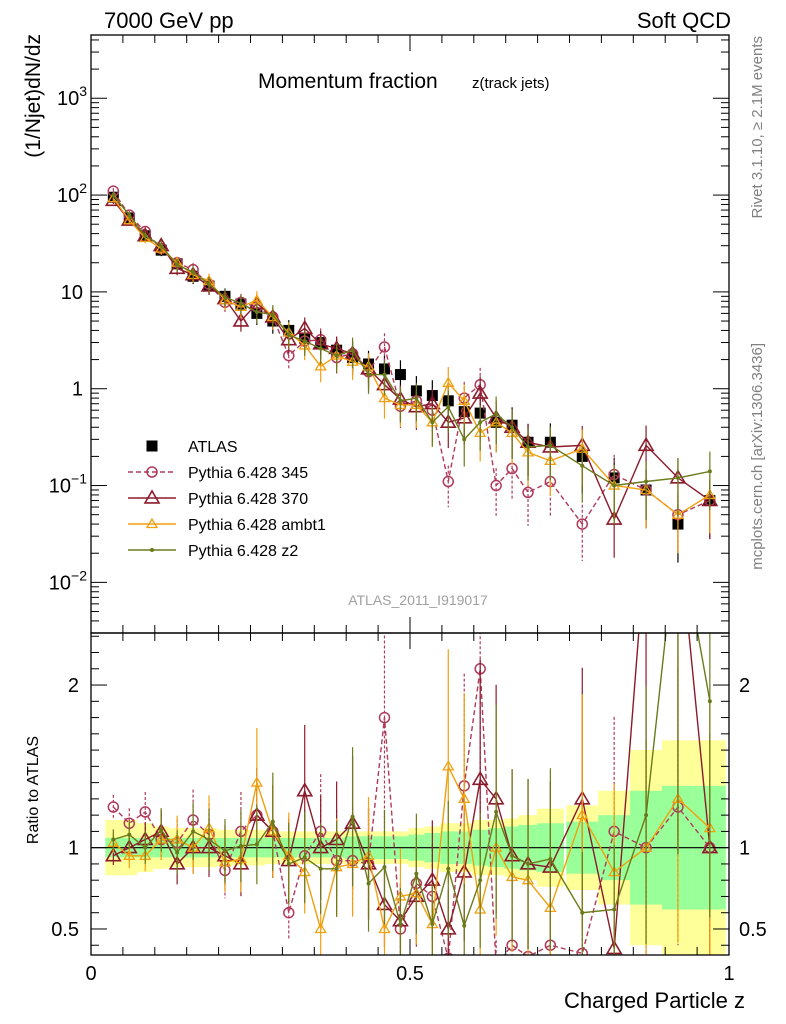  I want to click on y-tick-label: 10², so click(72, 193).